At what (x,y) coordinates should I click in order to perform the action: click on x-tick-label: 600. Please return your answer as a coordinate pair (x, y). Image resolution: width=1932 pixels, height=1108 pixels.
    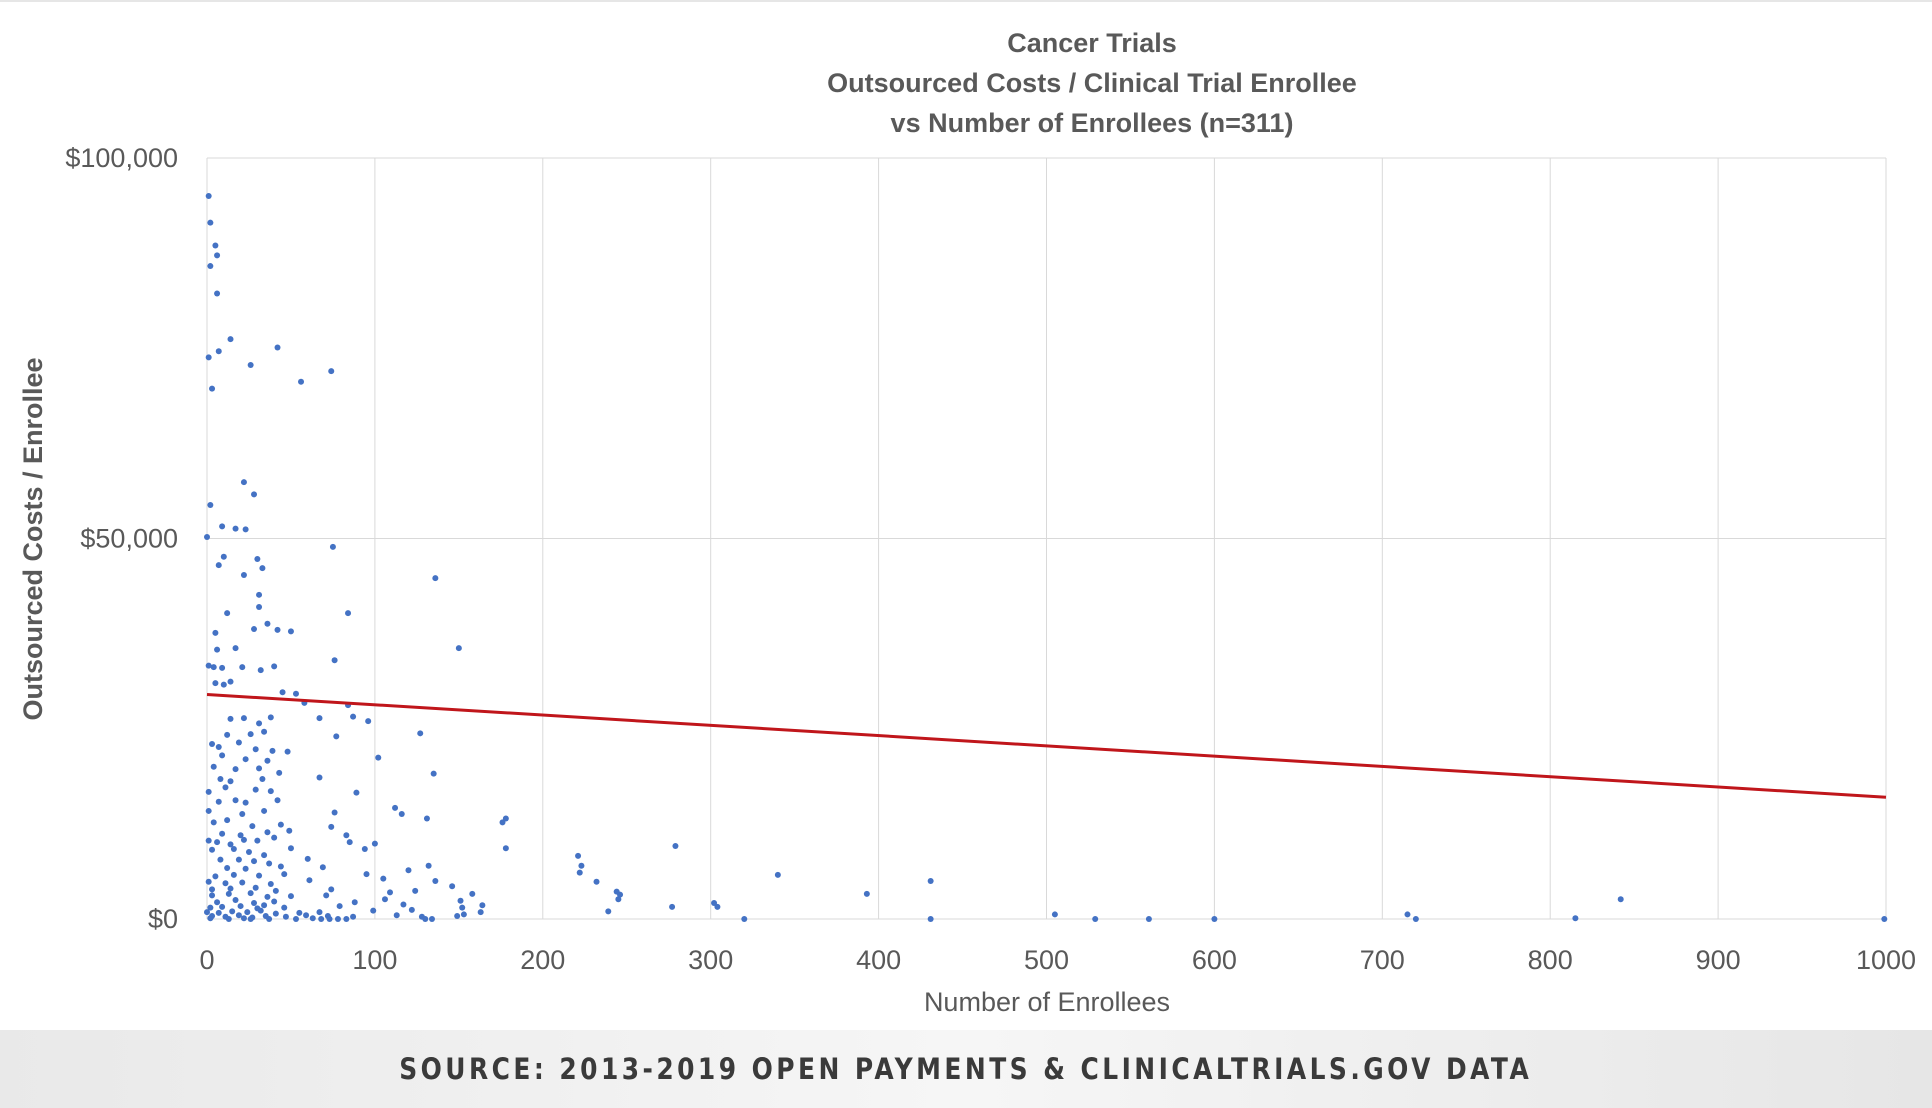
    Looking at the image, I should click on (1214, 960).